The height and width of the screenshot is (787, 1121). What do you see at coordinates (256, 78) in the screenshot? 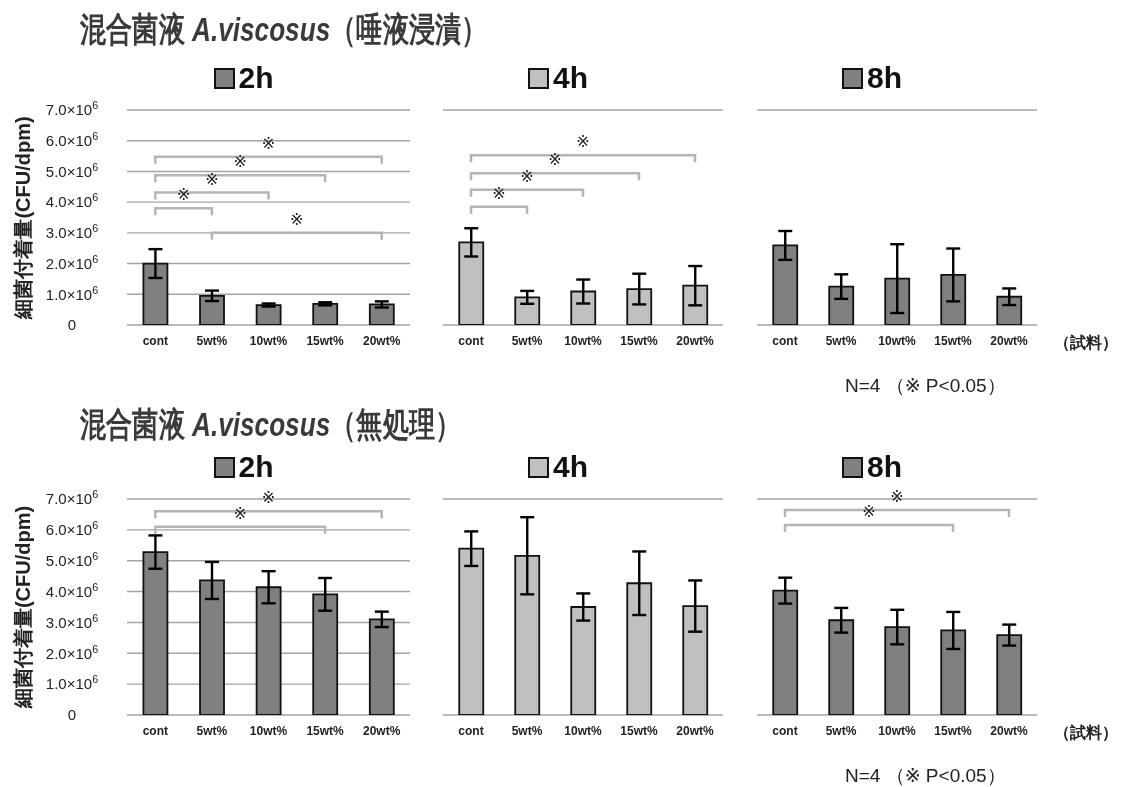
I see `legend-label: 2h` at bounding box center [256, 78].